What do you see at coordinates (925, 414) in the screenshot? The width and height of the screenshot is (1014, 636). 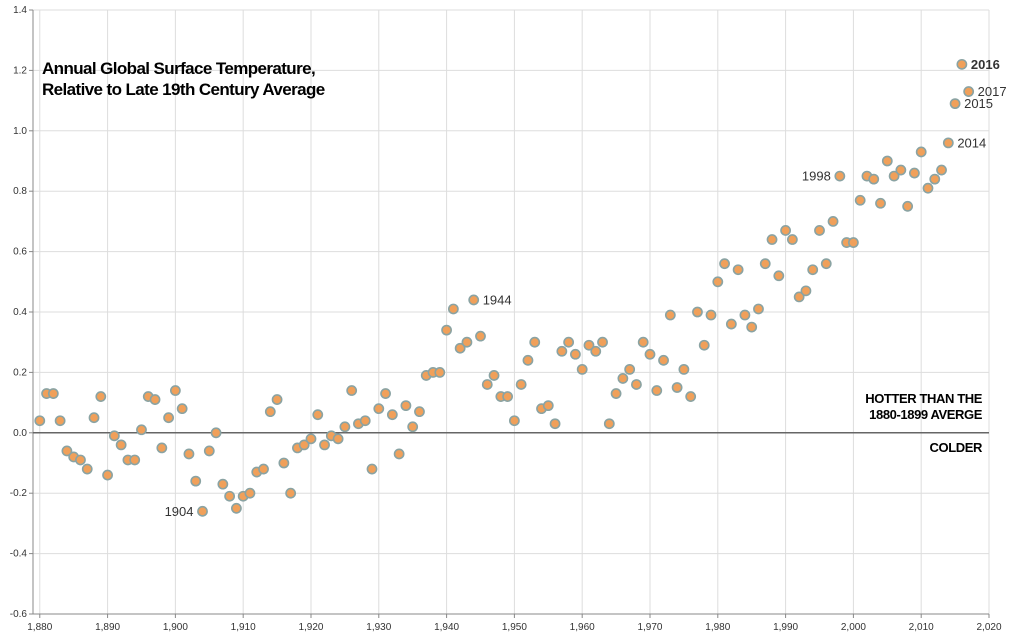 I see `hotter-label-line-2: 1880-1899 AVERGE` at bounding box center [925, 414].